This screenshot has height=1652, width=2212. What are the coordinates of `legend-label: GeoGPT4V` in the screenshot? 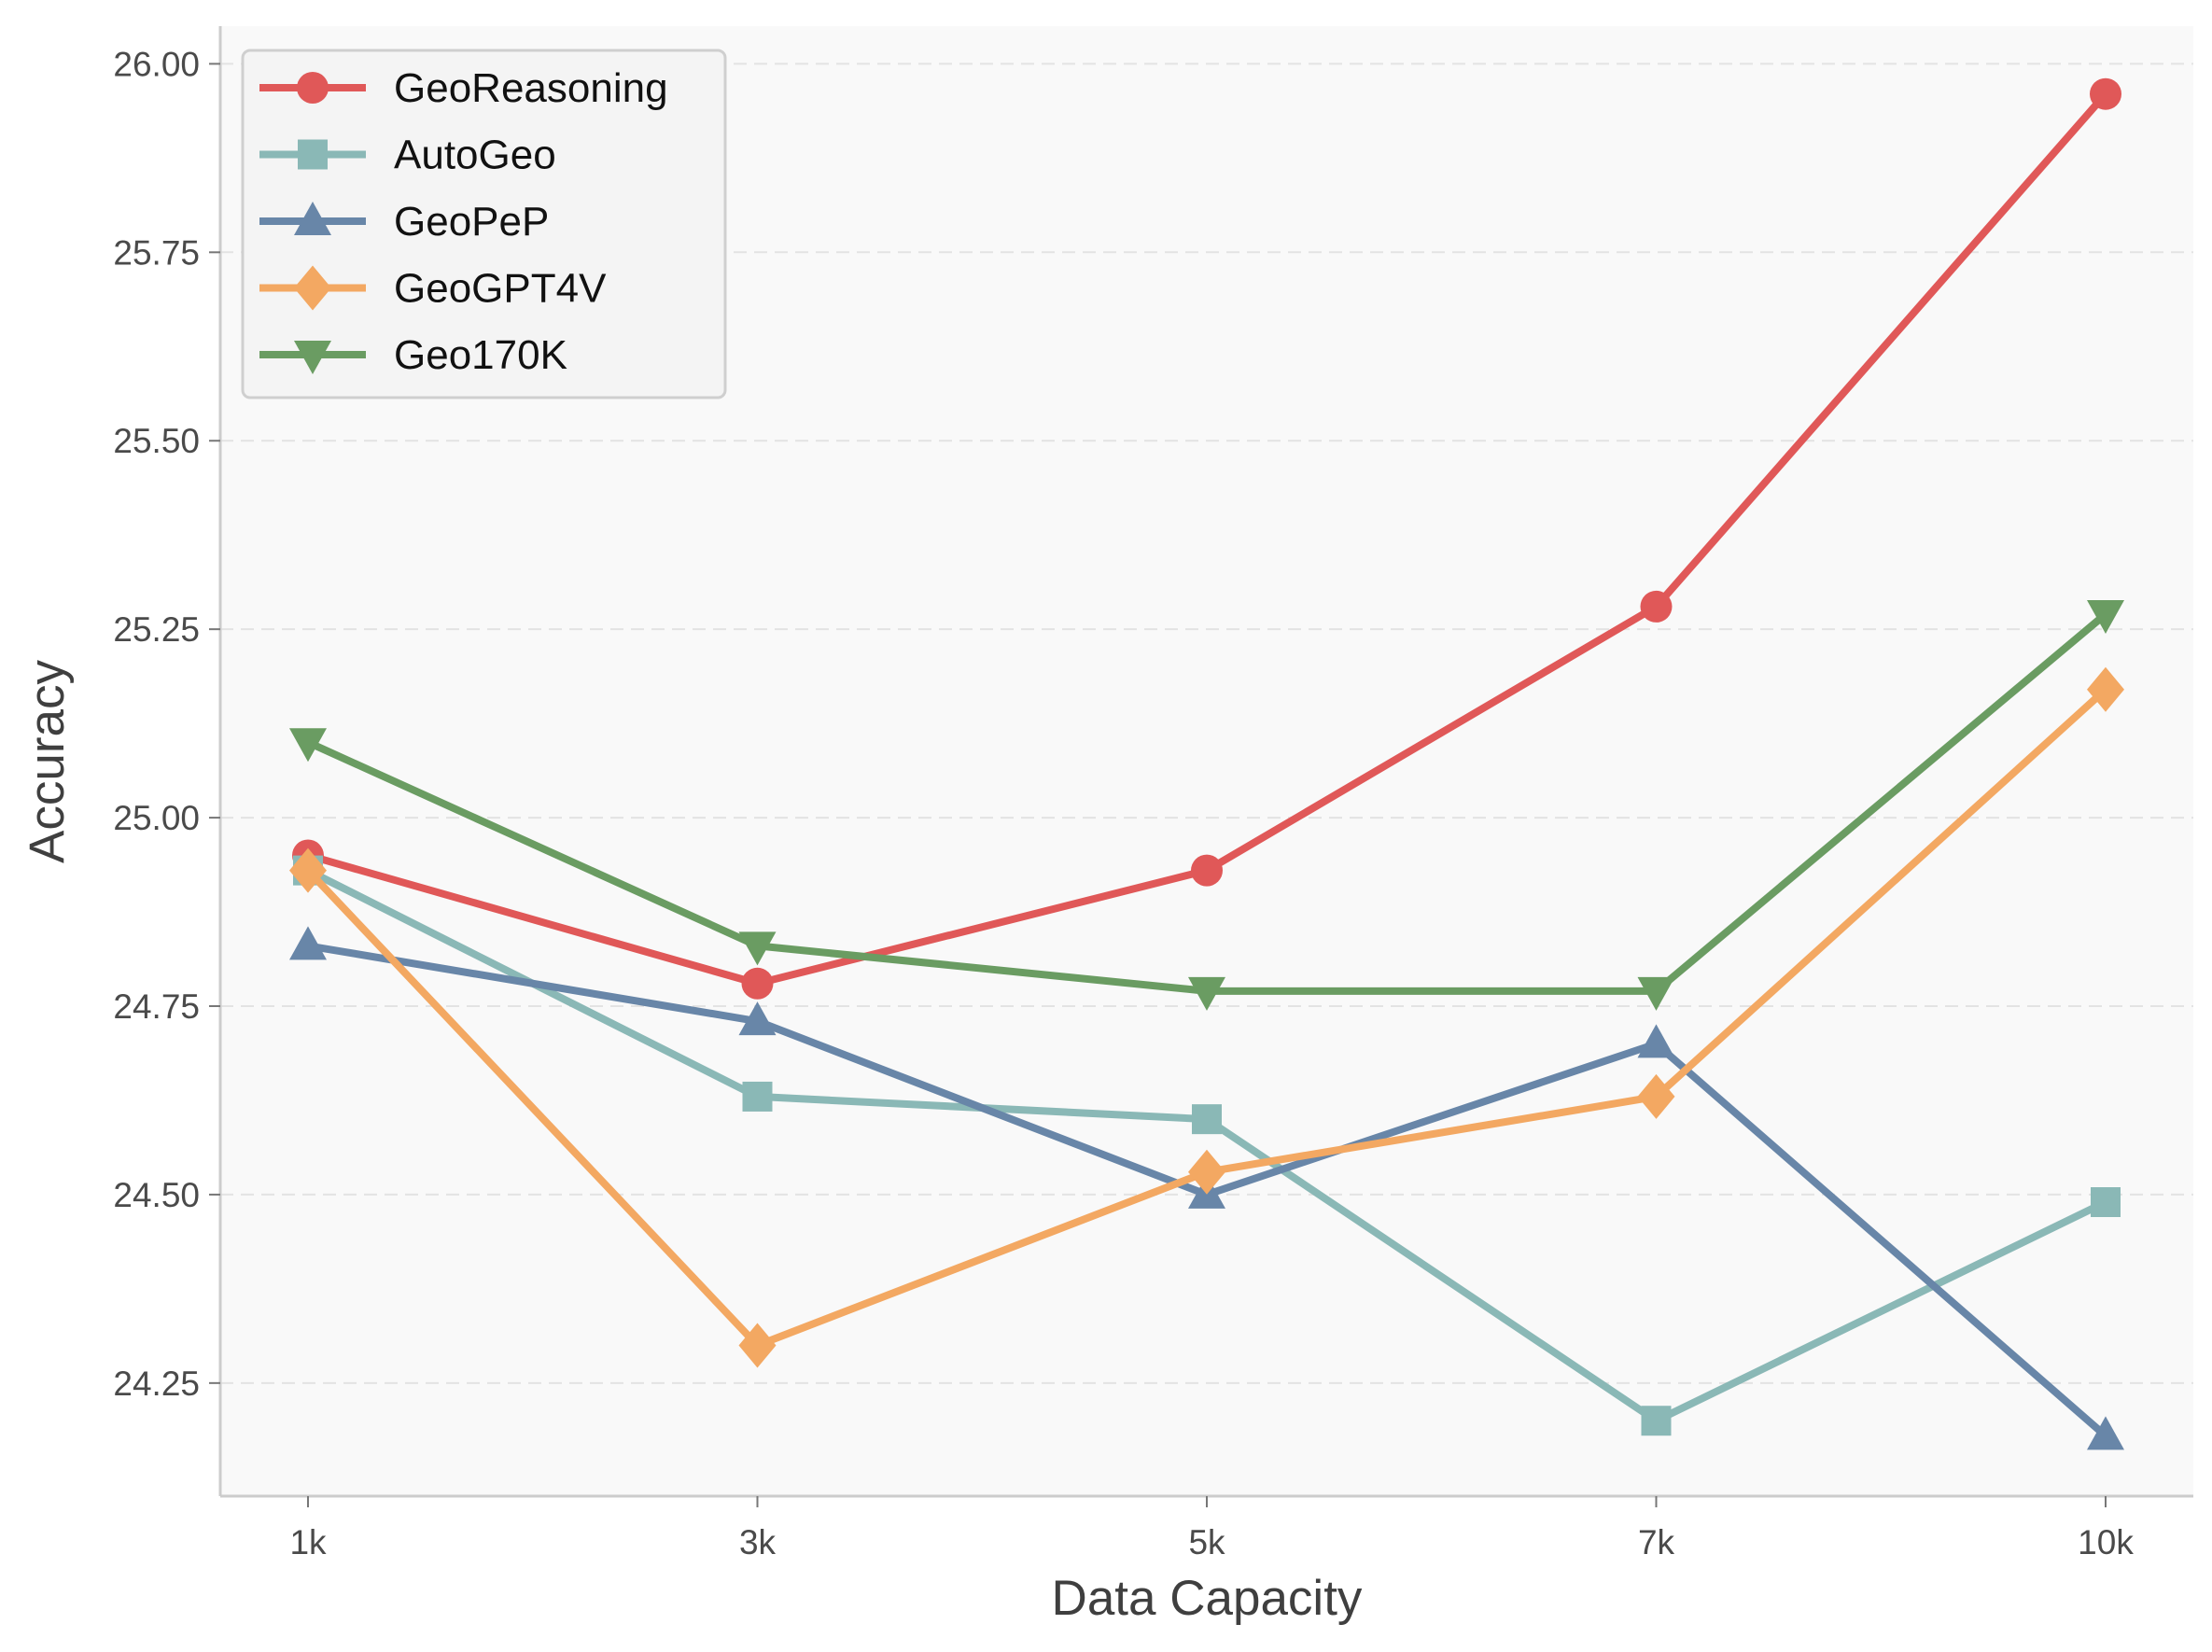 It's located at (500, 289).